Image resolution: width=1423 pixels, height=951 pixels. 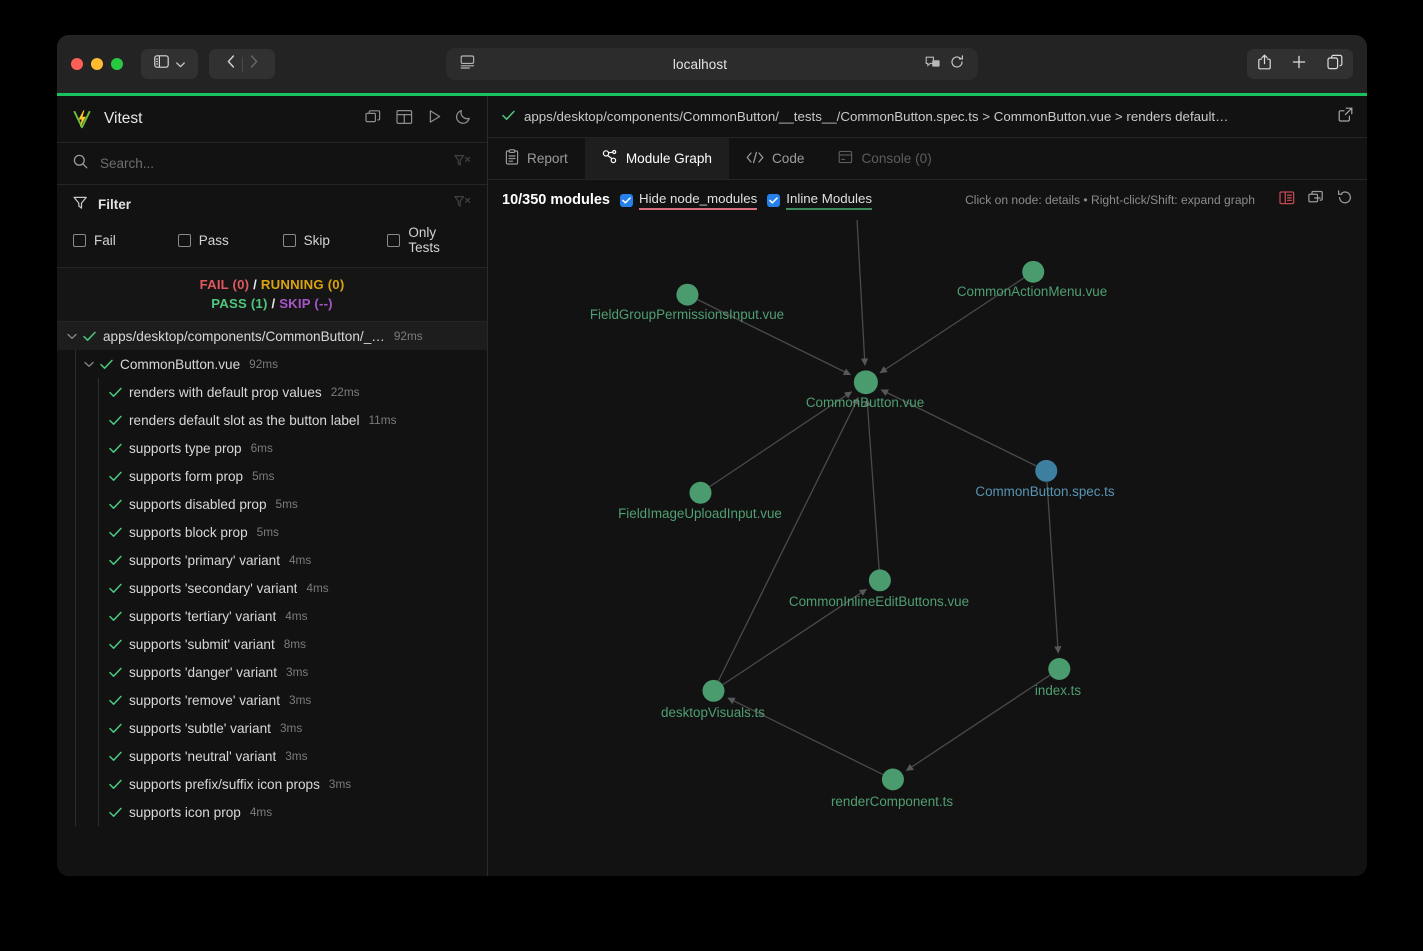 What do you see at coordinates (293, 532) in the screenshot?
I see `test-case-row: supports block prop 5ms` at bounding box center [293, 532].